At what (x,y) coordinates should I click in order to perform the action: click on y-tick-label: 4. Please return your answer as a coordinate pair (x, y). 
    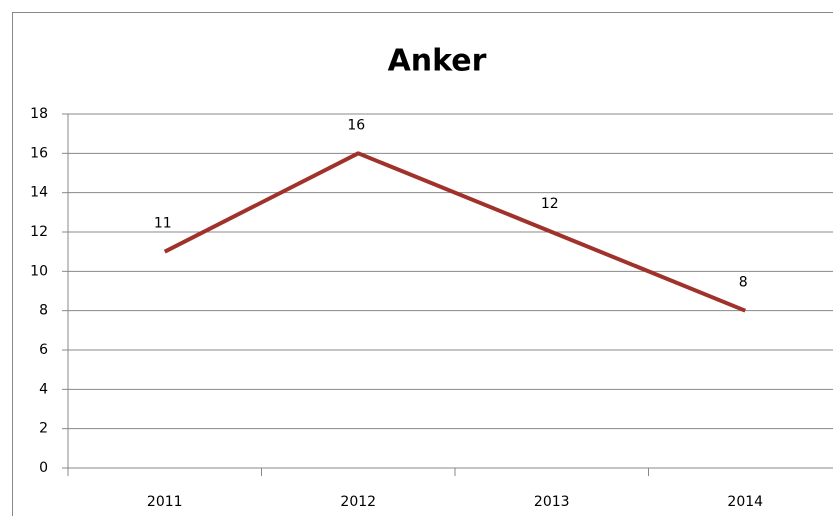
    Looking at the image, I should click on (43, 389).